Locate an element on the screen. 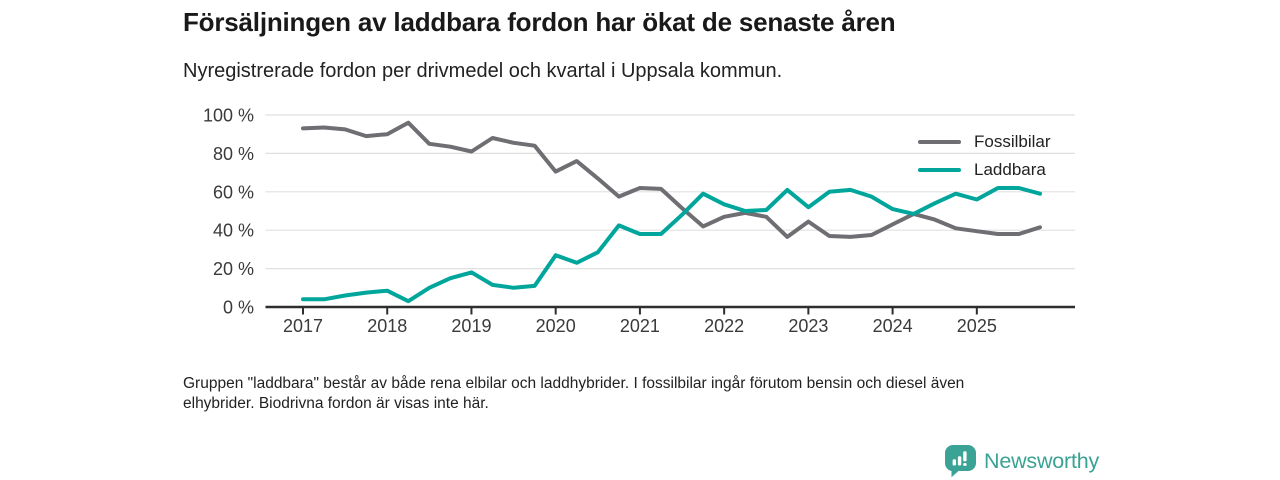 This screenshot has width=1280, height=480. legend-label-fossilbilar: Fossilbilar is located at coordinates (1012, 141).